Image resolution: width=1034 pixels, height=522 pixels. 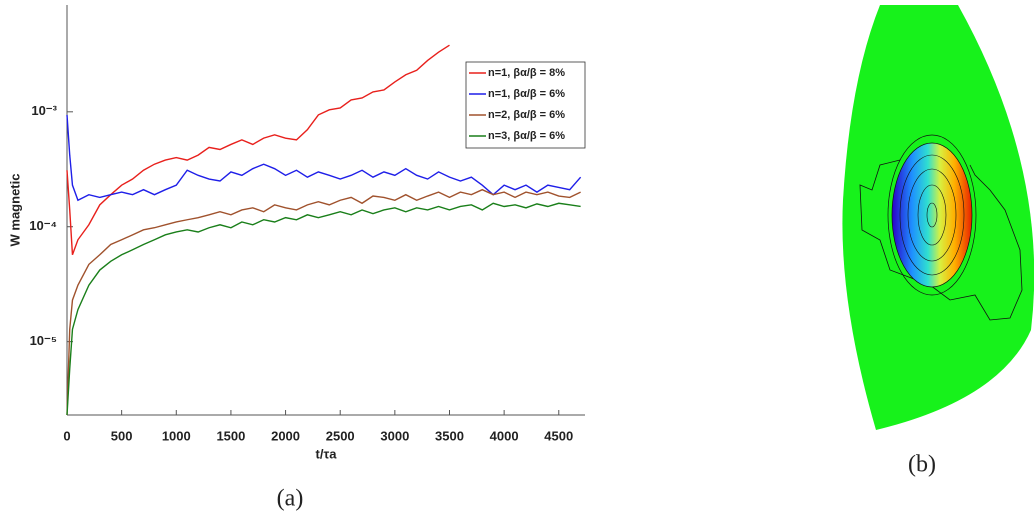 What do you see at coordinates (526, 136) in the screenshot?
I see `legend-label: n=3, βα/β = 6%` at bounding box center [526, 136].